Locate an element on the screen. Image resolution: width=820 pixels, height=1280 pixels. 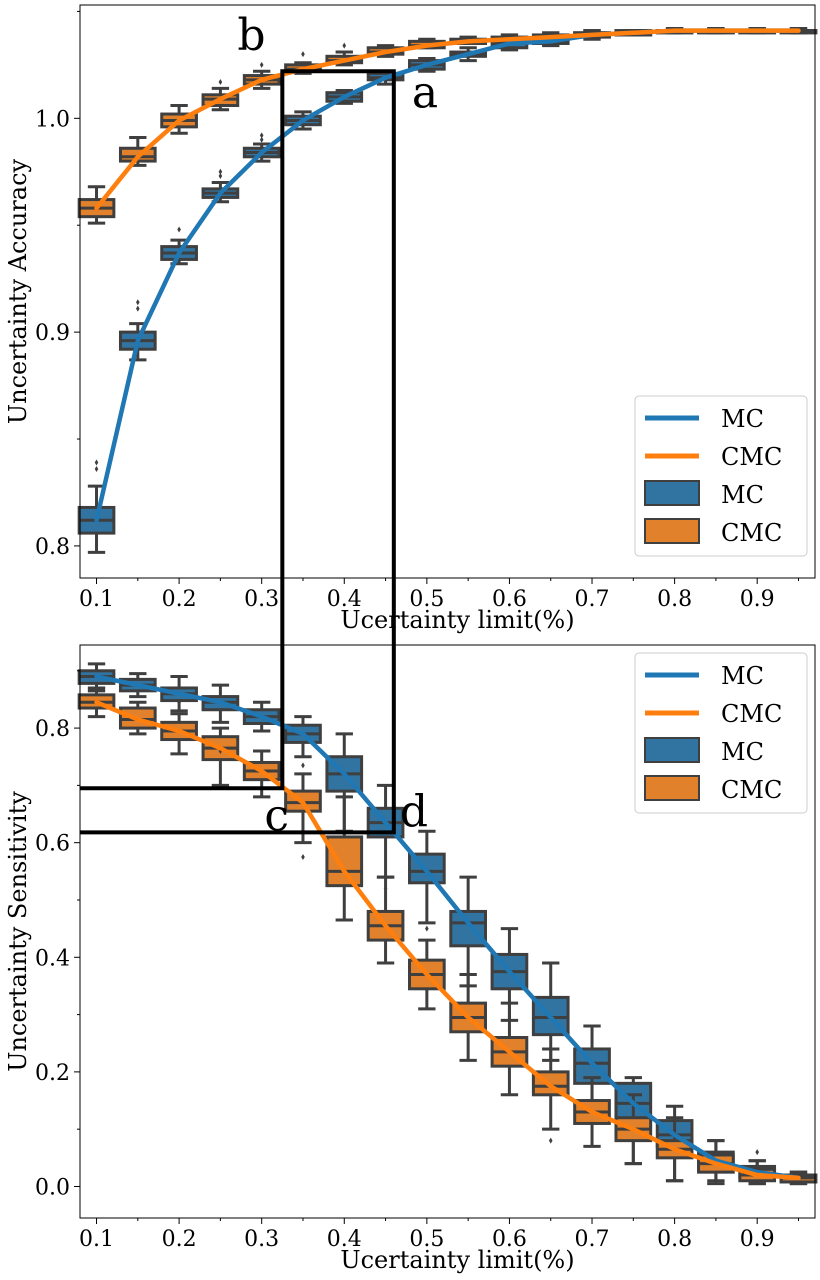
annotation-label-a: a is located at coordinates (425, 93).